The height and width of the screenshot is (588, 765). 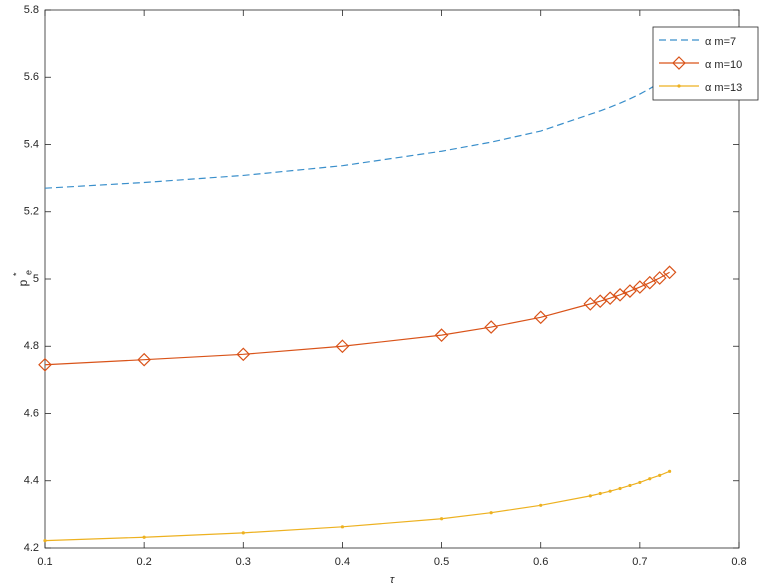 What do you see at coordinates (392, 580) in the screenshot?
I see `x-axis-label: τ` at bounding box center [392, 580].